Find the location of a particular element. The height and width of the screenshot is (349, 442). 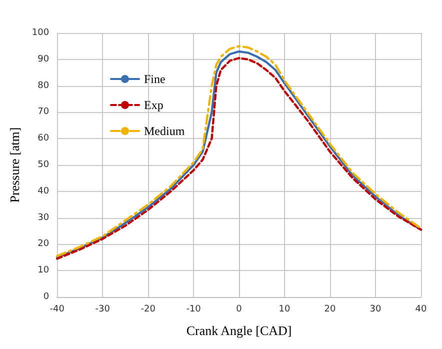

y-tick-label: 10 is located at coordinates (44, 271).